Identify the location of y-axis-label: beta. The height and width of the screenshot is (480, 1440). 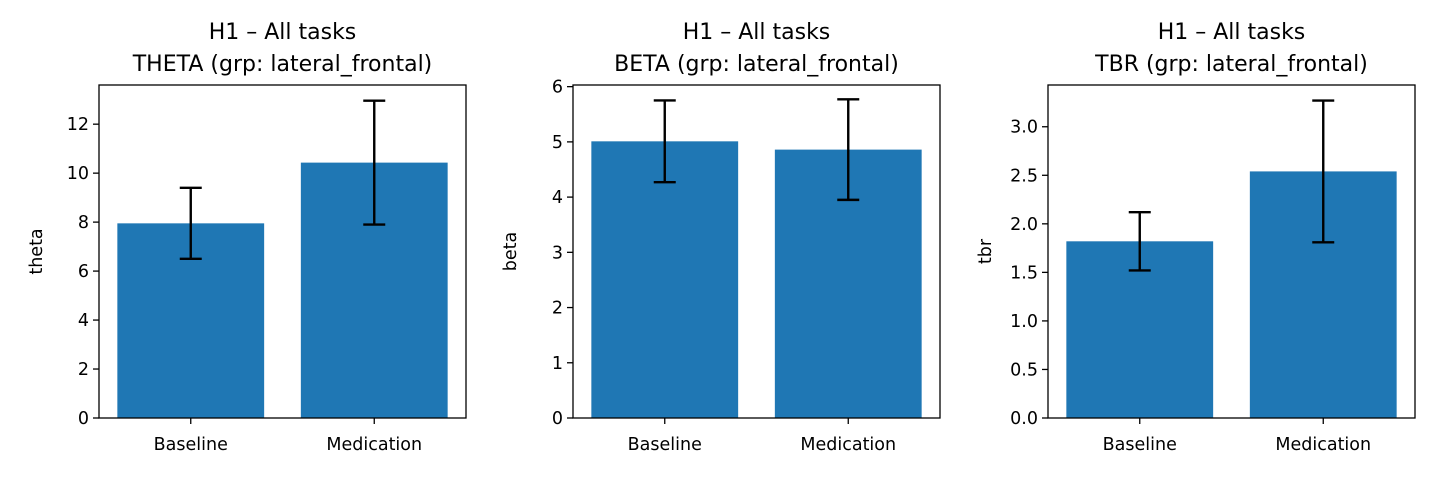
(511, 251).